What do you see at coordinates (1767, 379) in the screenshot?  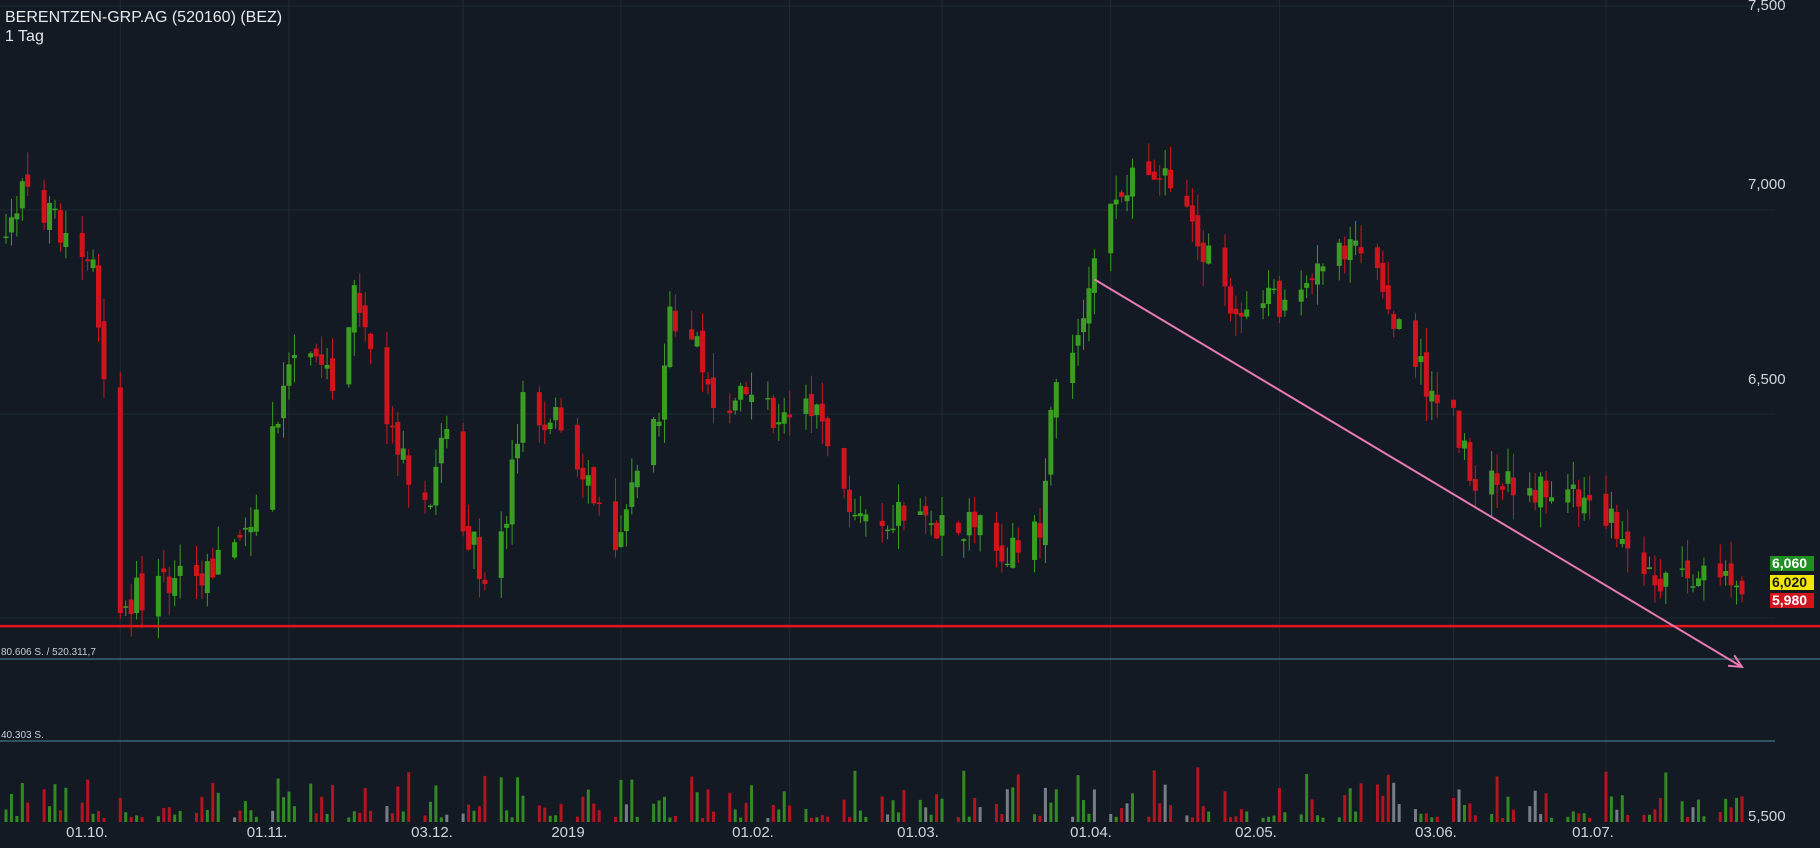 I see `y-tick-6500: 6,500` at bounding box center [1767, 379].